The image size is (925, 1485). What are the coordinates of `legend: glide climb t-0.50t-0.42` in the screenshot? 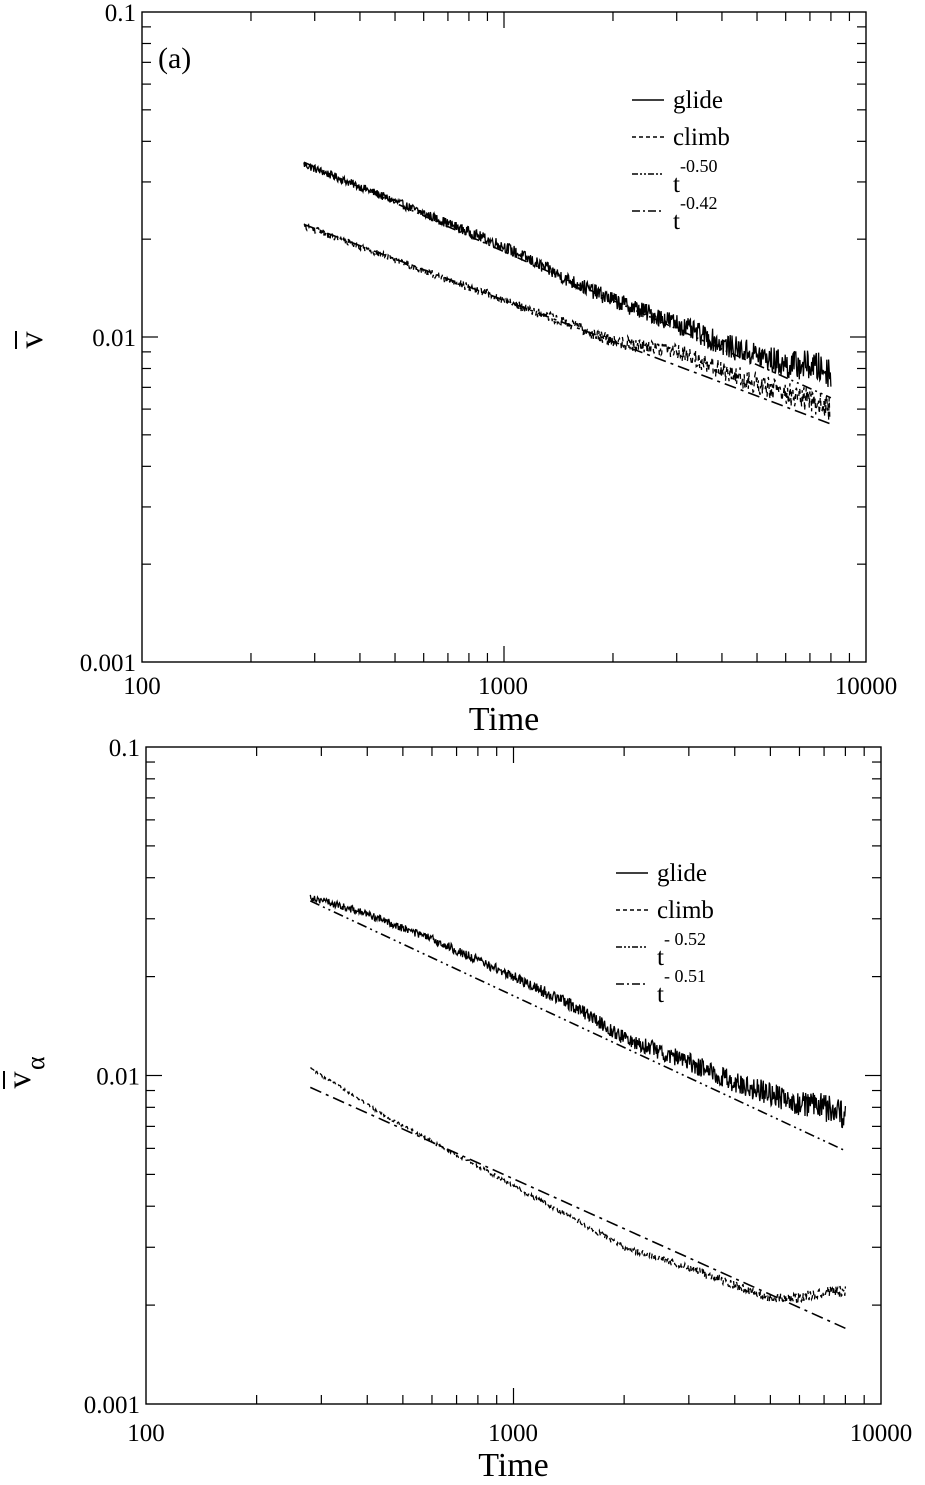 It's located at (681, 161).